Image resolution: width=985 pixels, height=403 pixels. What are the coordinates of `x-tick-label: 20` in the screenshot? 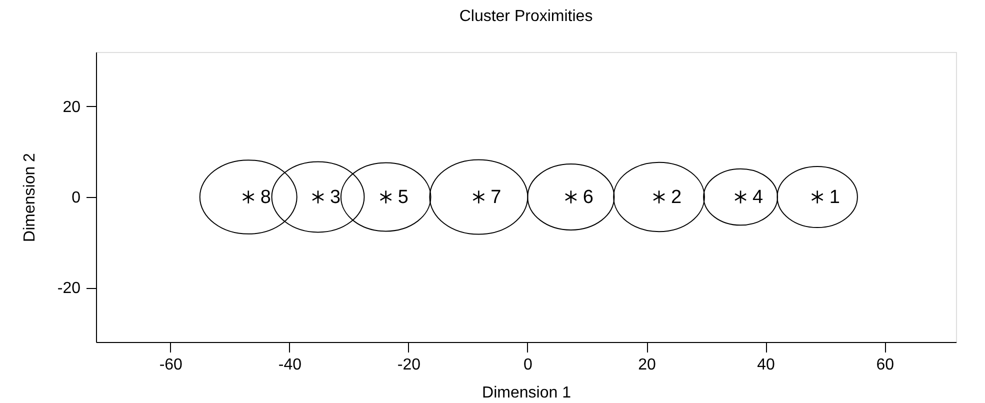 It's located at (647, 365).